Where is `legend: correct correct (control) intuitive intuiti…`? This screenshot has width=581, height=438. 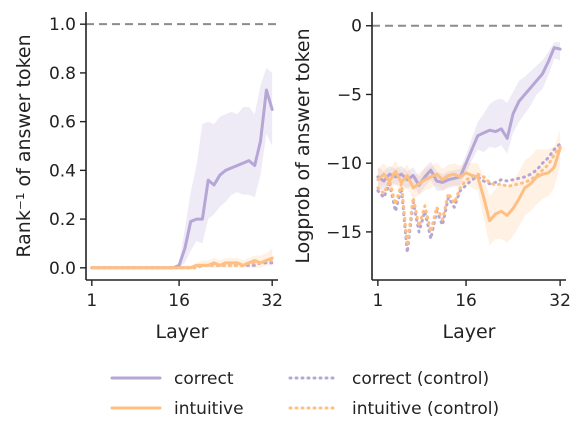 legend: correct correct (control) intuitive intuiti… is located at coordinates (304, 394).